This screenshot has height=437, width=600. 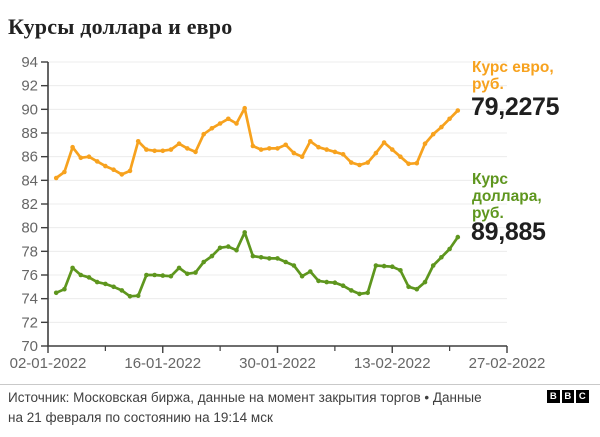 What do you see at coordinates (515, 107) in the screenshot?
I see `euro-rate-value: 79,2275` at bounding box center [515, 107].